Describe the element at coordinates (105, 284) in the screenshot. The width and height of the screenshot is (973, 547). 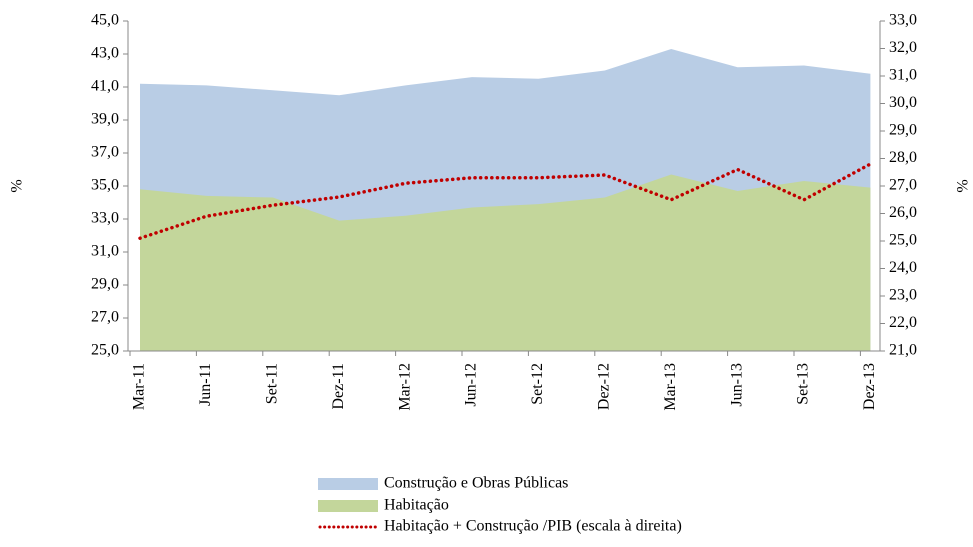
I see `y-tick-label: 29,0` at that location.